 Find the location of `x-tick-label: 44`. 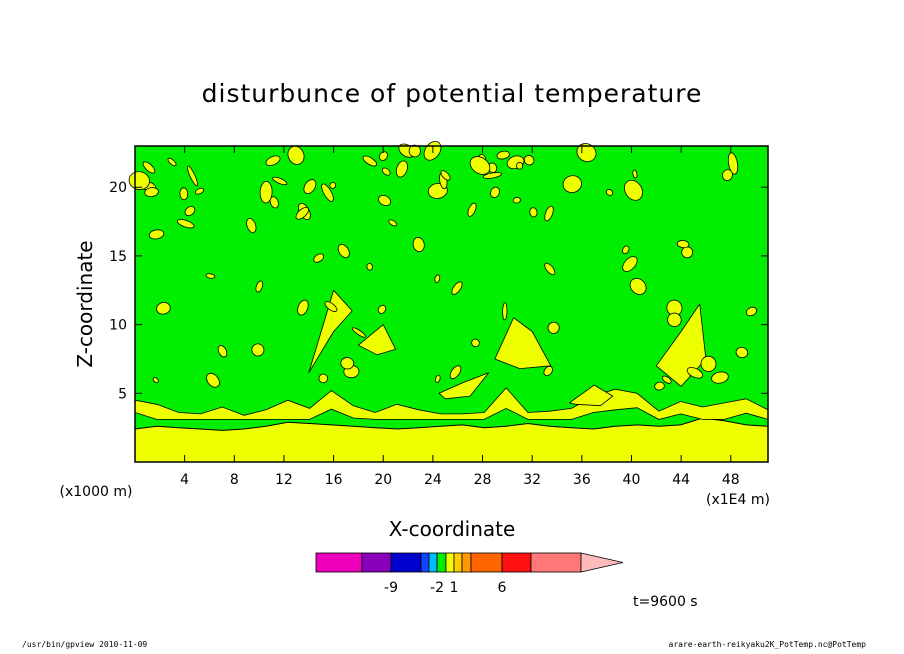

x-tick-label: 44 is located at coordinates (681, 480).